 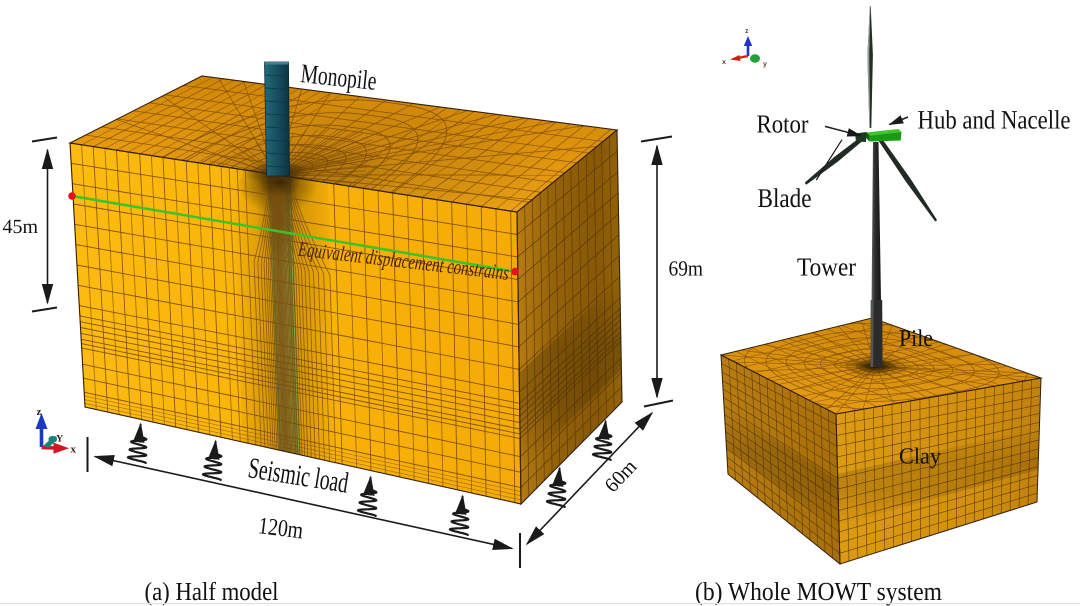 What do you see at coordinates (826, 267) in the screenshot?
I see `svg-text: Tower` at bounding box center [826, 267].